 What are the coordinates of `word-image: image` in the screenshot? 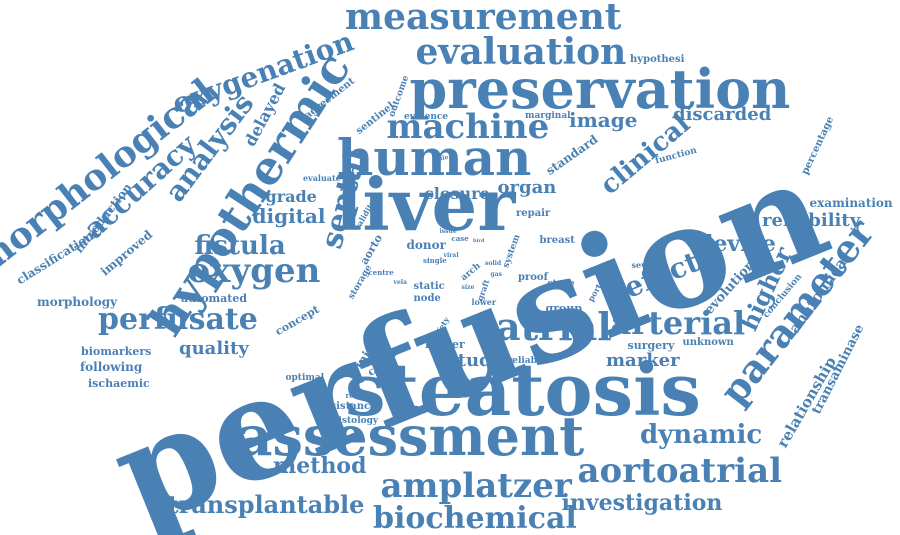 It's located at (603, 120).